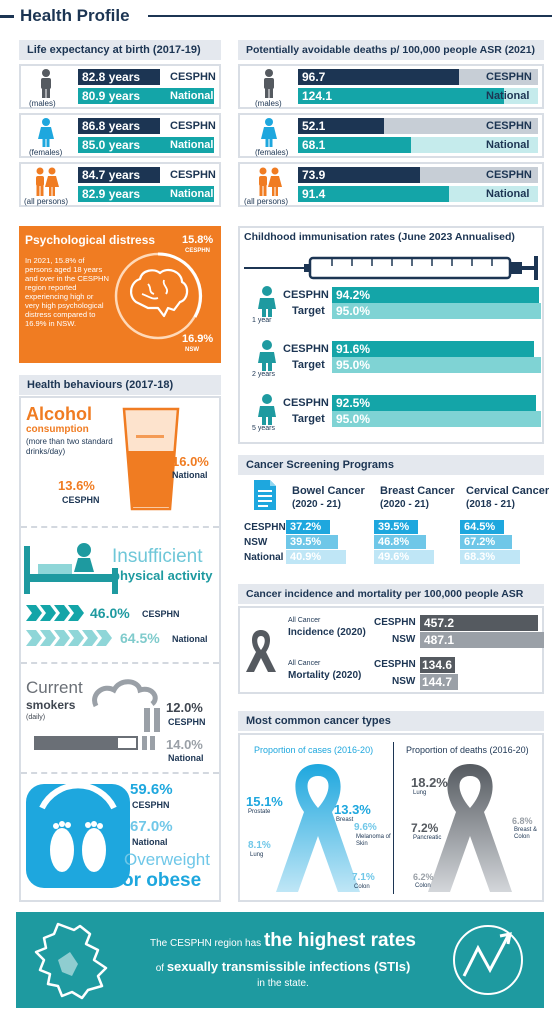 The image size is (560, 1024). What do you see at coordinates (417, 491) in the screenshot?
I see `screening-program-name: Breast Cancer` at bounding box center [417, 491].